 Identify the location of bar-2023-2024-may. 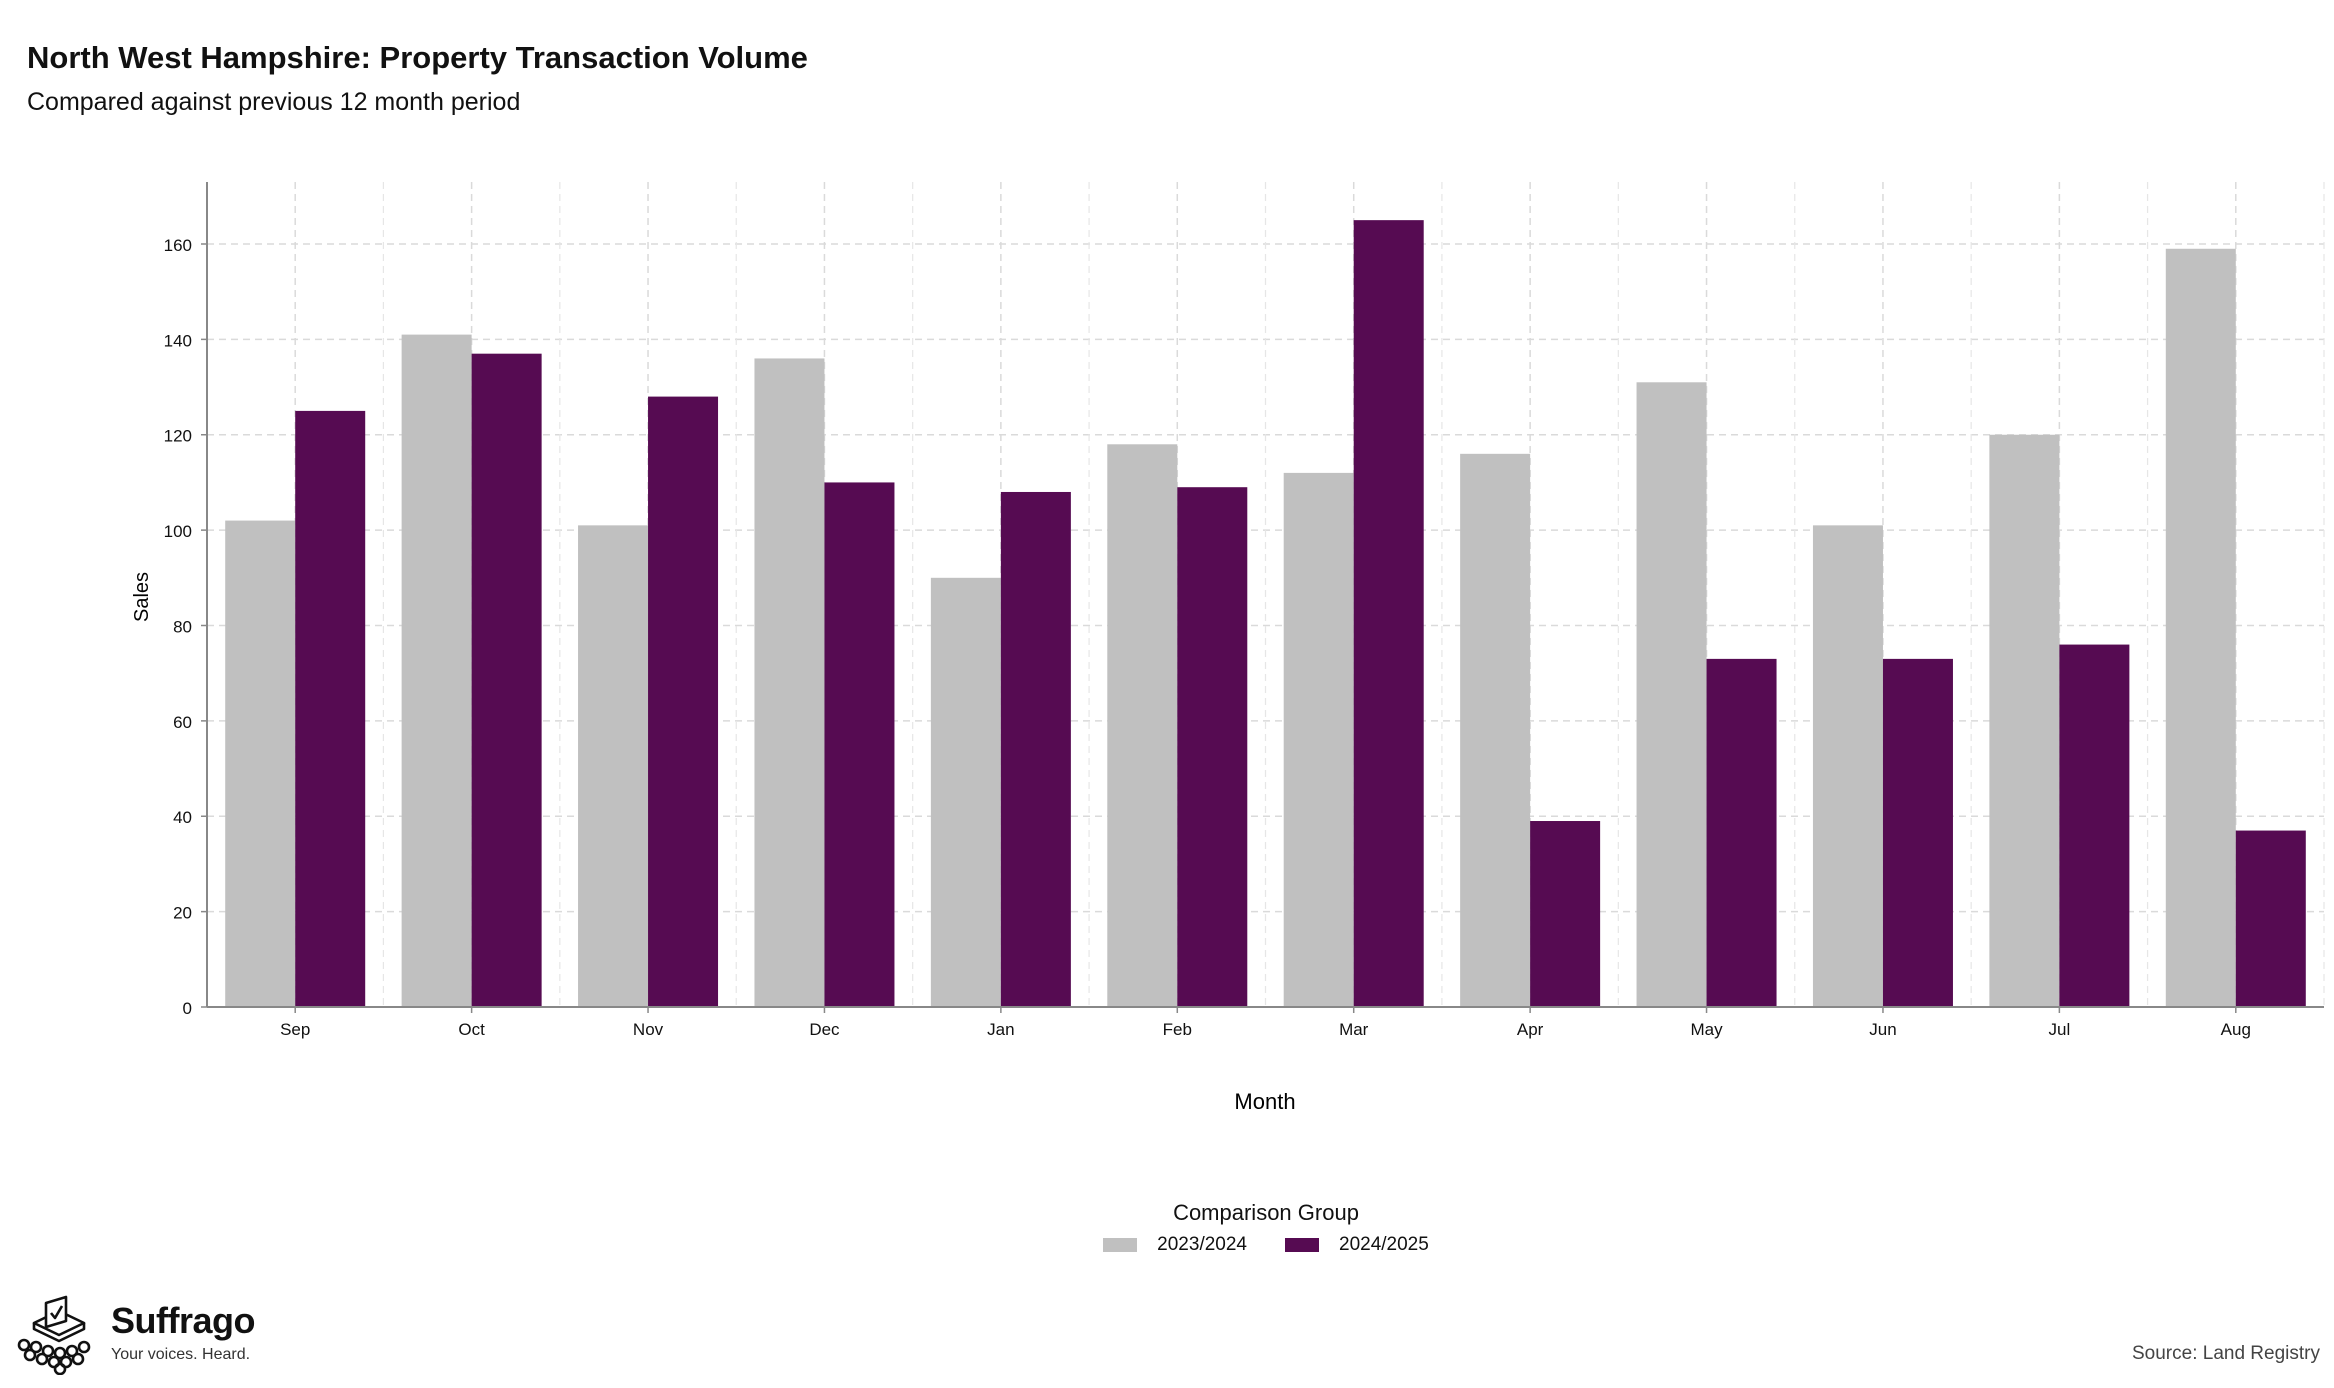
(1671, 694).